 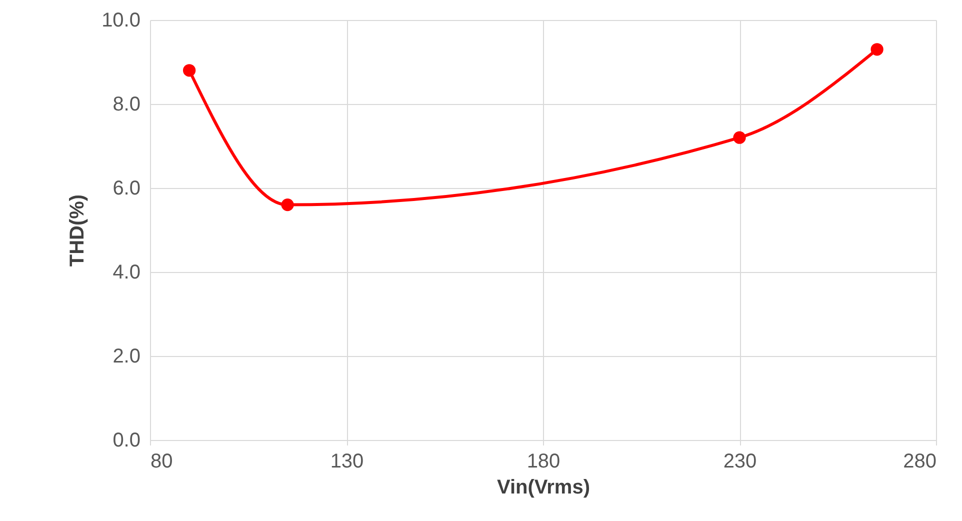 I want to click on x-tick-label: 80, so click(x=161, y=461).